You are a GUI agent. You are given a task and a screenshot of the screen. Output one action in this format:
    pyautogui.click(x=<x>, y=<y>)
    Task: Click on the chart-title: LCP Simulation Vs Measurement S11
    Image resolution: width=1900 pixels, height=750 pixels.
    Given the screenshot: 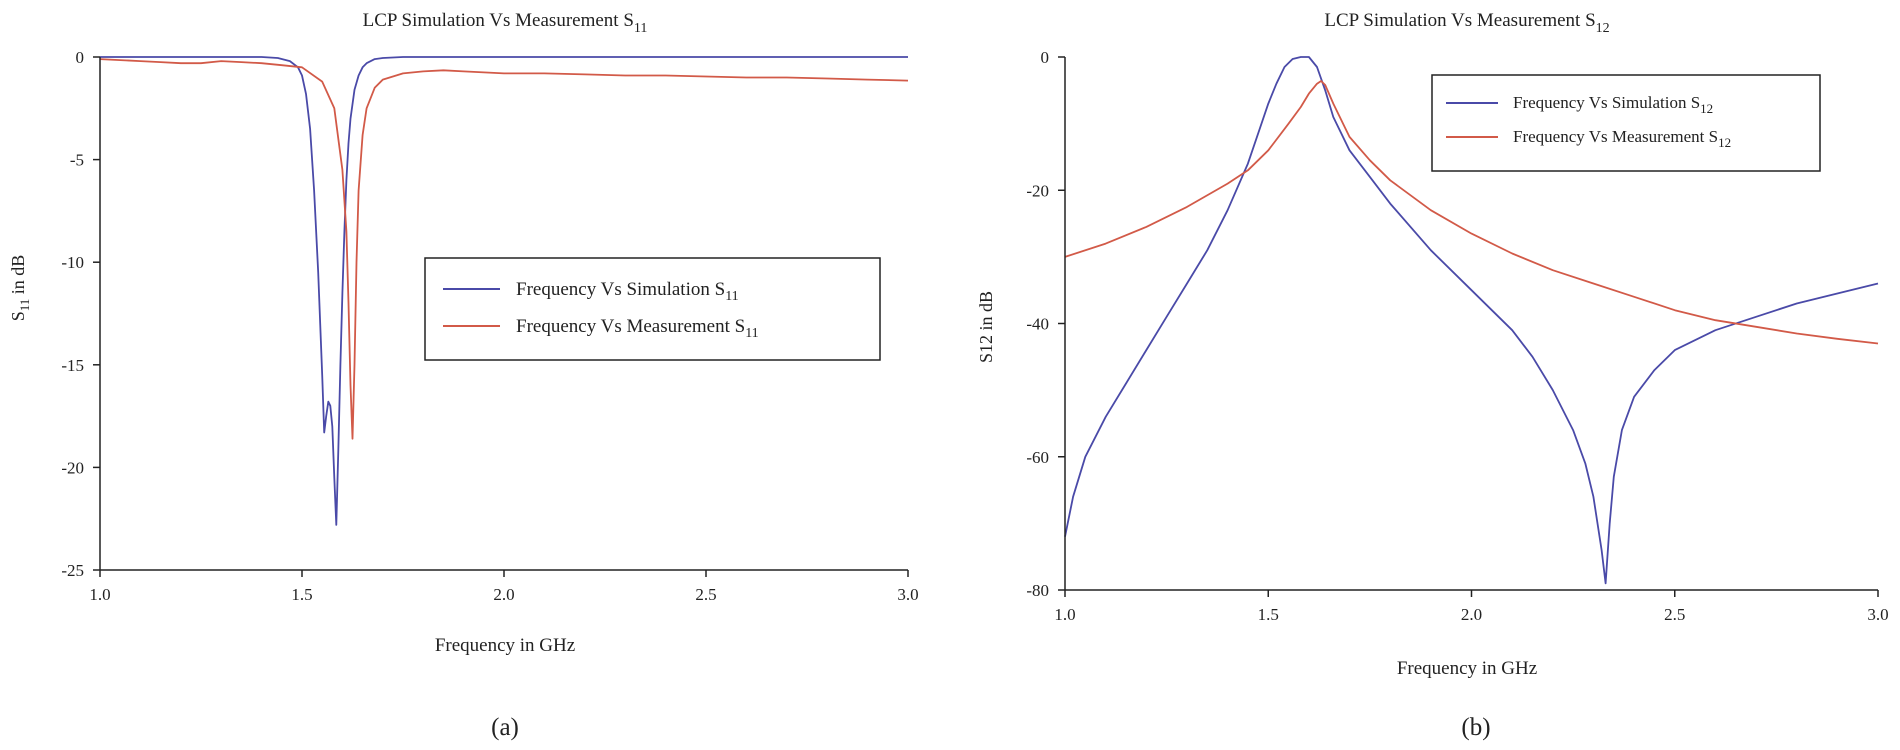 What is the action you would take?
    pyautogui.click(x=505, y=23)
    